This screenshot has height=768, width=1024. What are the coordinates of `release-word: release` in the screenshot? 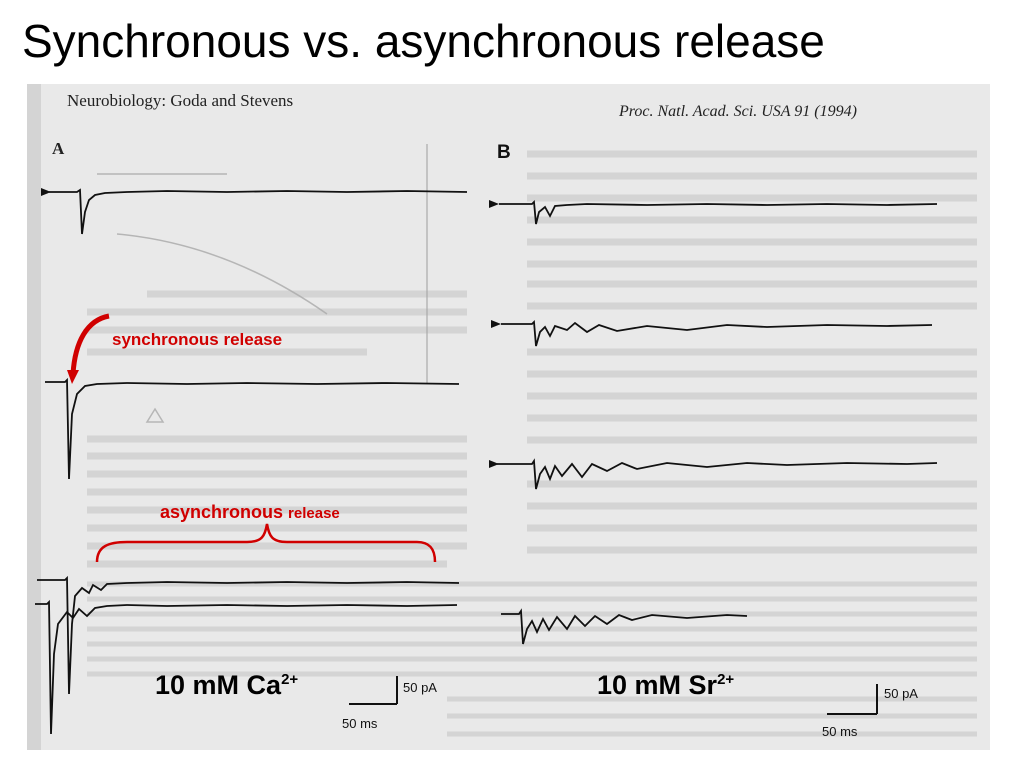 It's located at (314, 513).